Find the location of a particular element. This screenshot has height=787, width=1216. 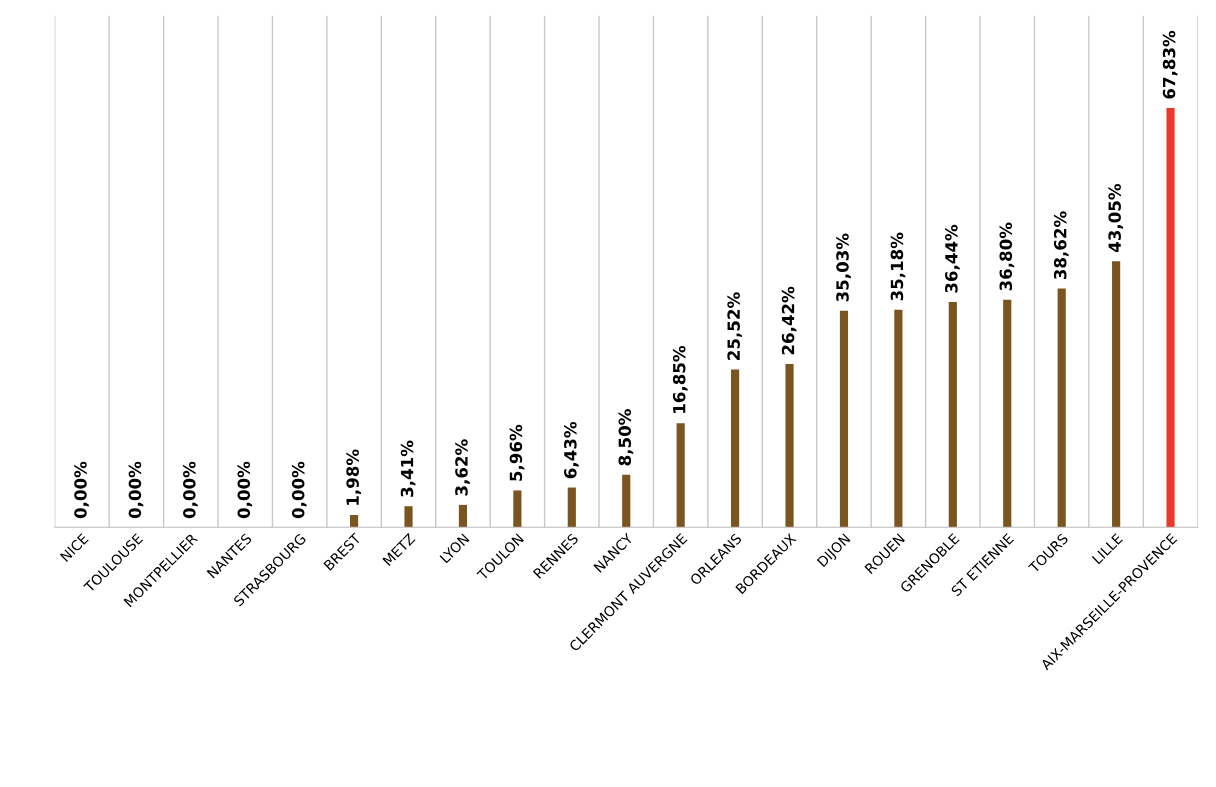

data-label: 3,62% is located at coordinates (462, 467).